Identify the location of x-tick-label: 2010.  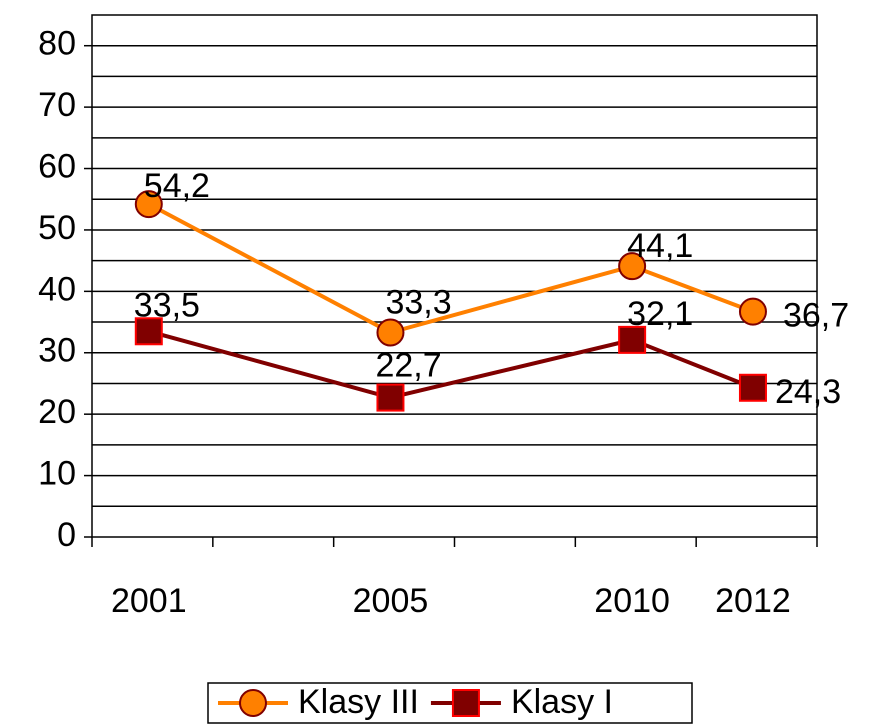
(632, 601).